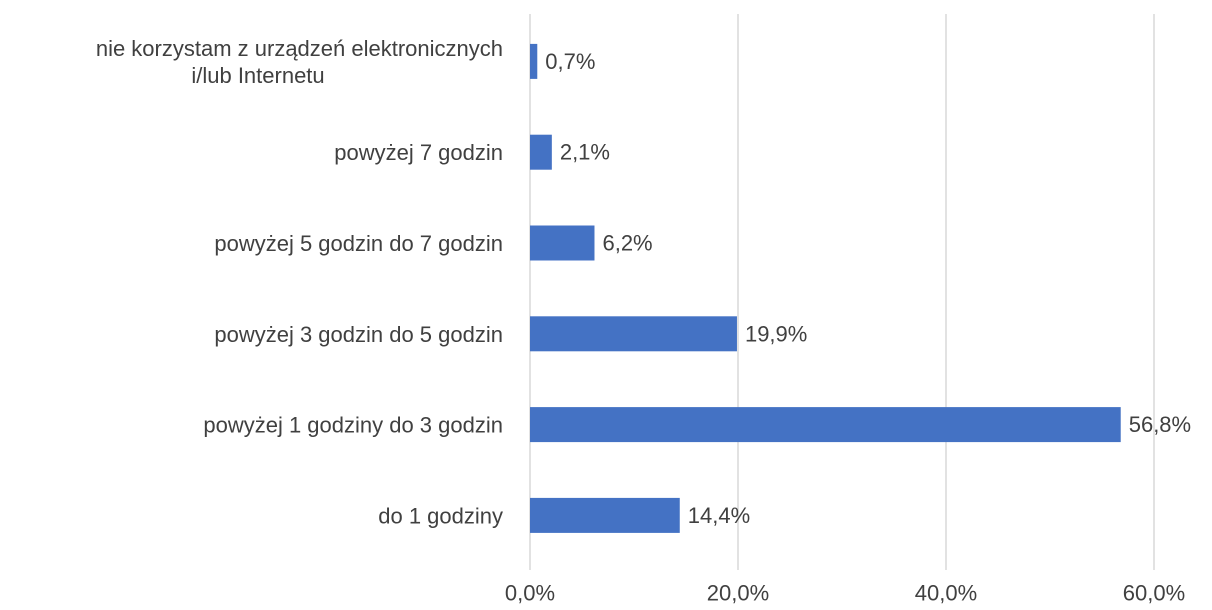 The image size is (1212, 610). I want to click on data-label: 56,8%, so click(1160, 424).